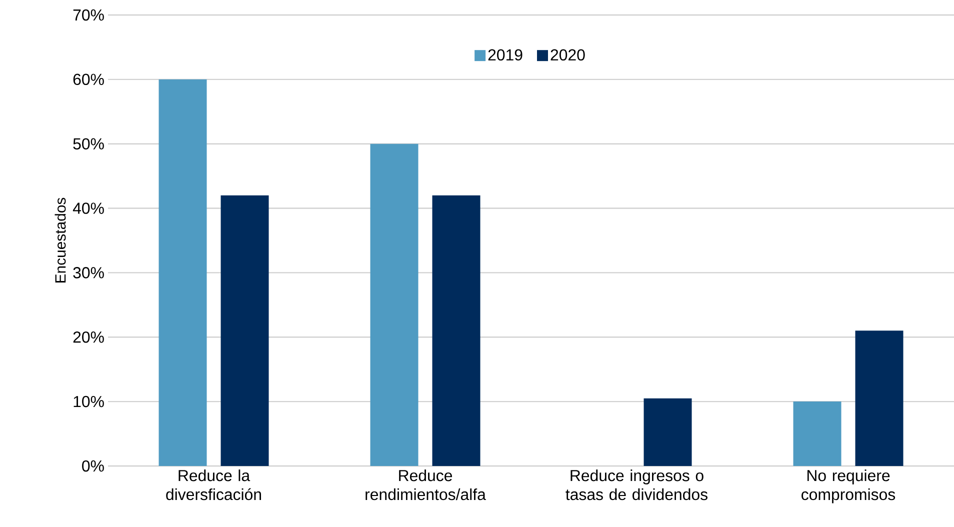 The width and height of the screenshot is (954, 527). Describe the element at coordinates (426, 485) in the screenshot. I see `x-tick-label: Reduce rendimientos/alfa` at that location.